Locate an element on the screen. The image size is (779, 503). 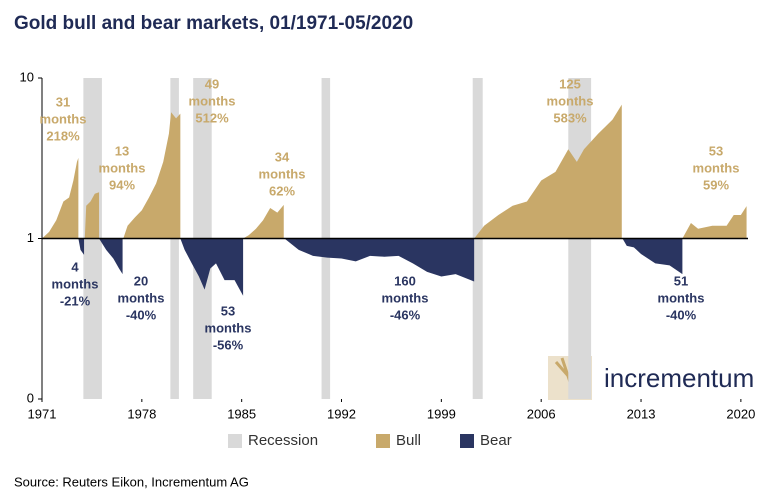
annotation: 13 is located at coordinates (122, 150).